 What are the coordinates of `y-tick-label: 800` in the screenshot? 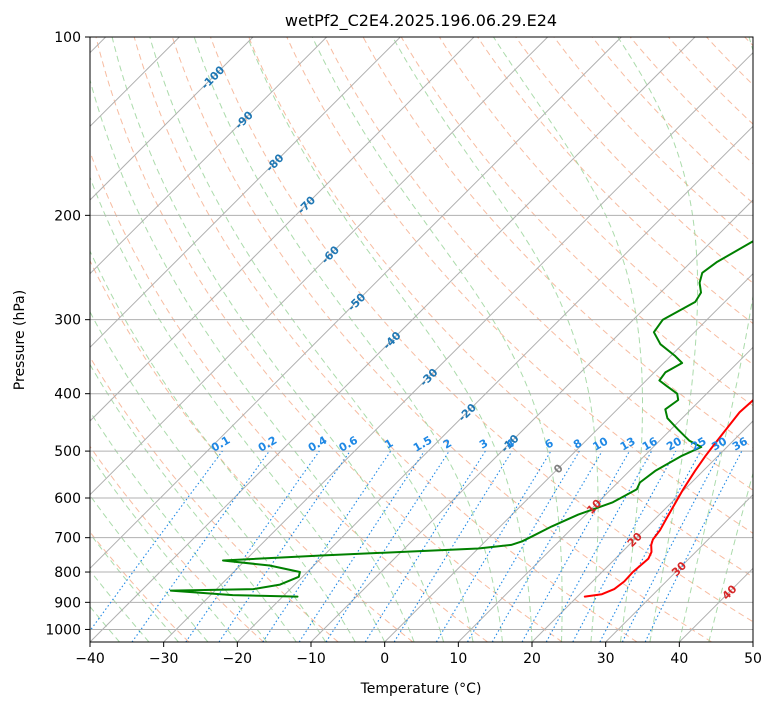 It's located at (67, 573).